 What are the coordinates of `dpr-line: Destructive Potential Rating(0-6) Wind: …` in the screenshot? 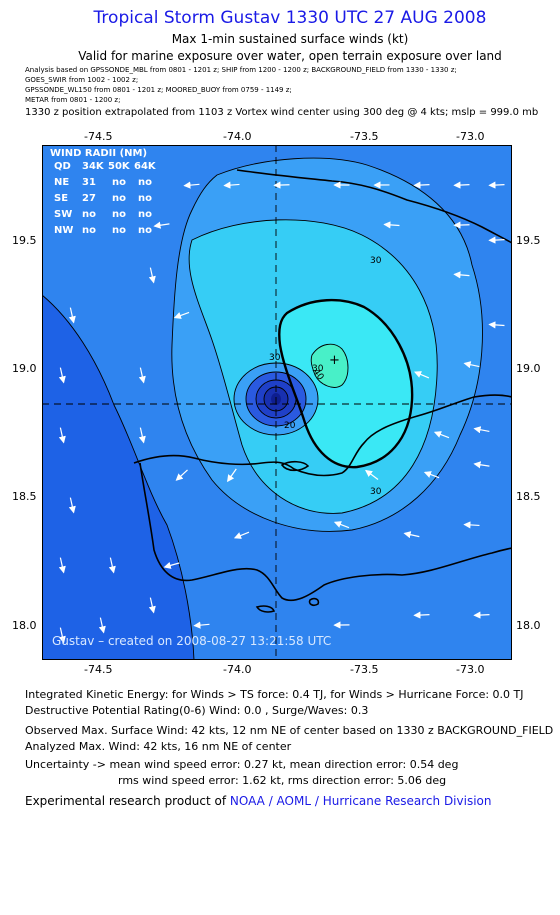 It's located at (197, 710).